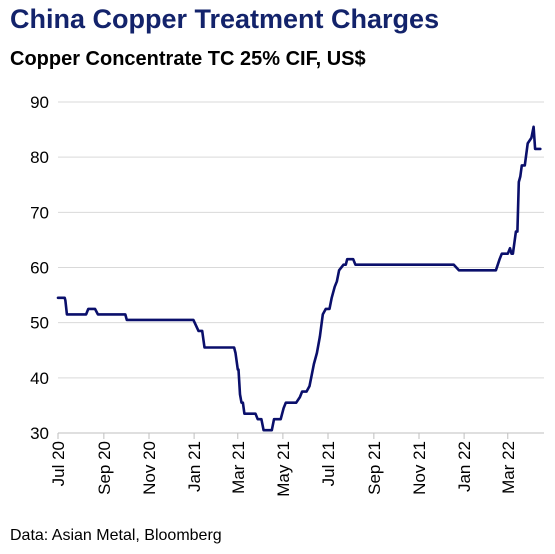 The image size is (555, 554). I want to click on chart-title: China Copper Treatment Charges, so click(225, 19).